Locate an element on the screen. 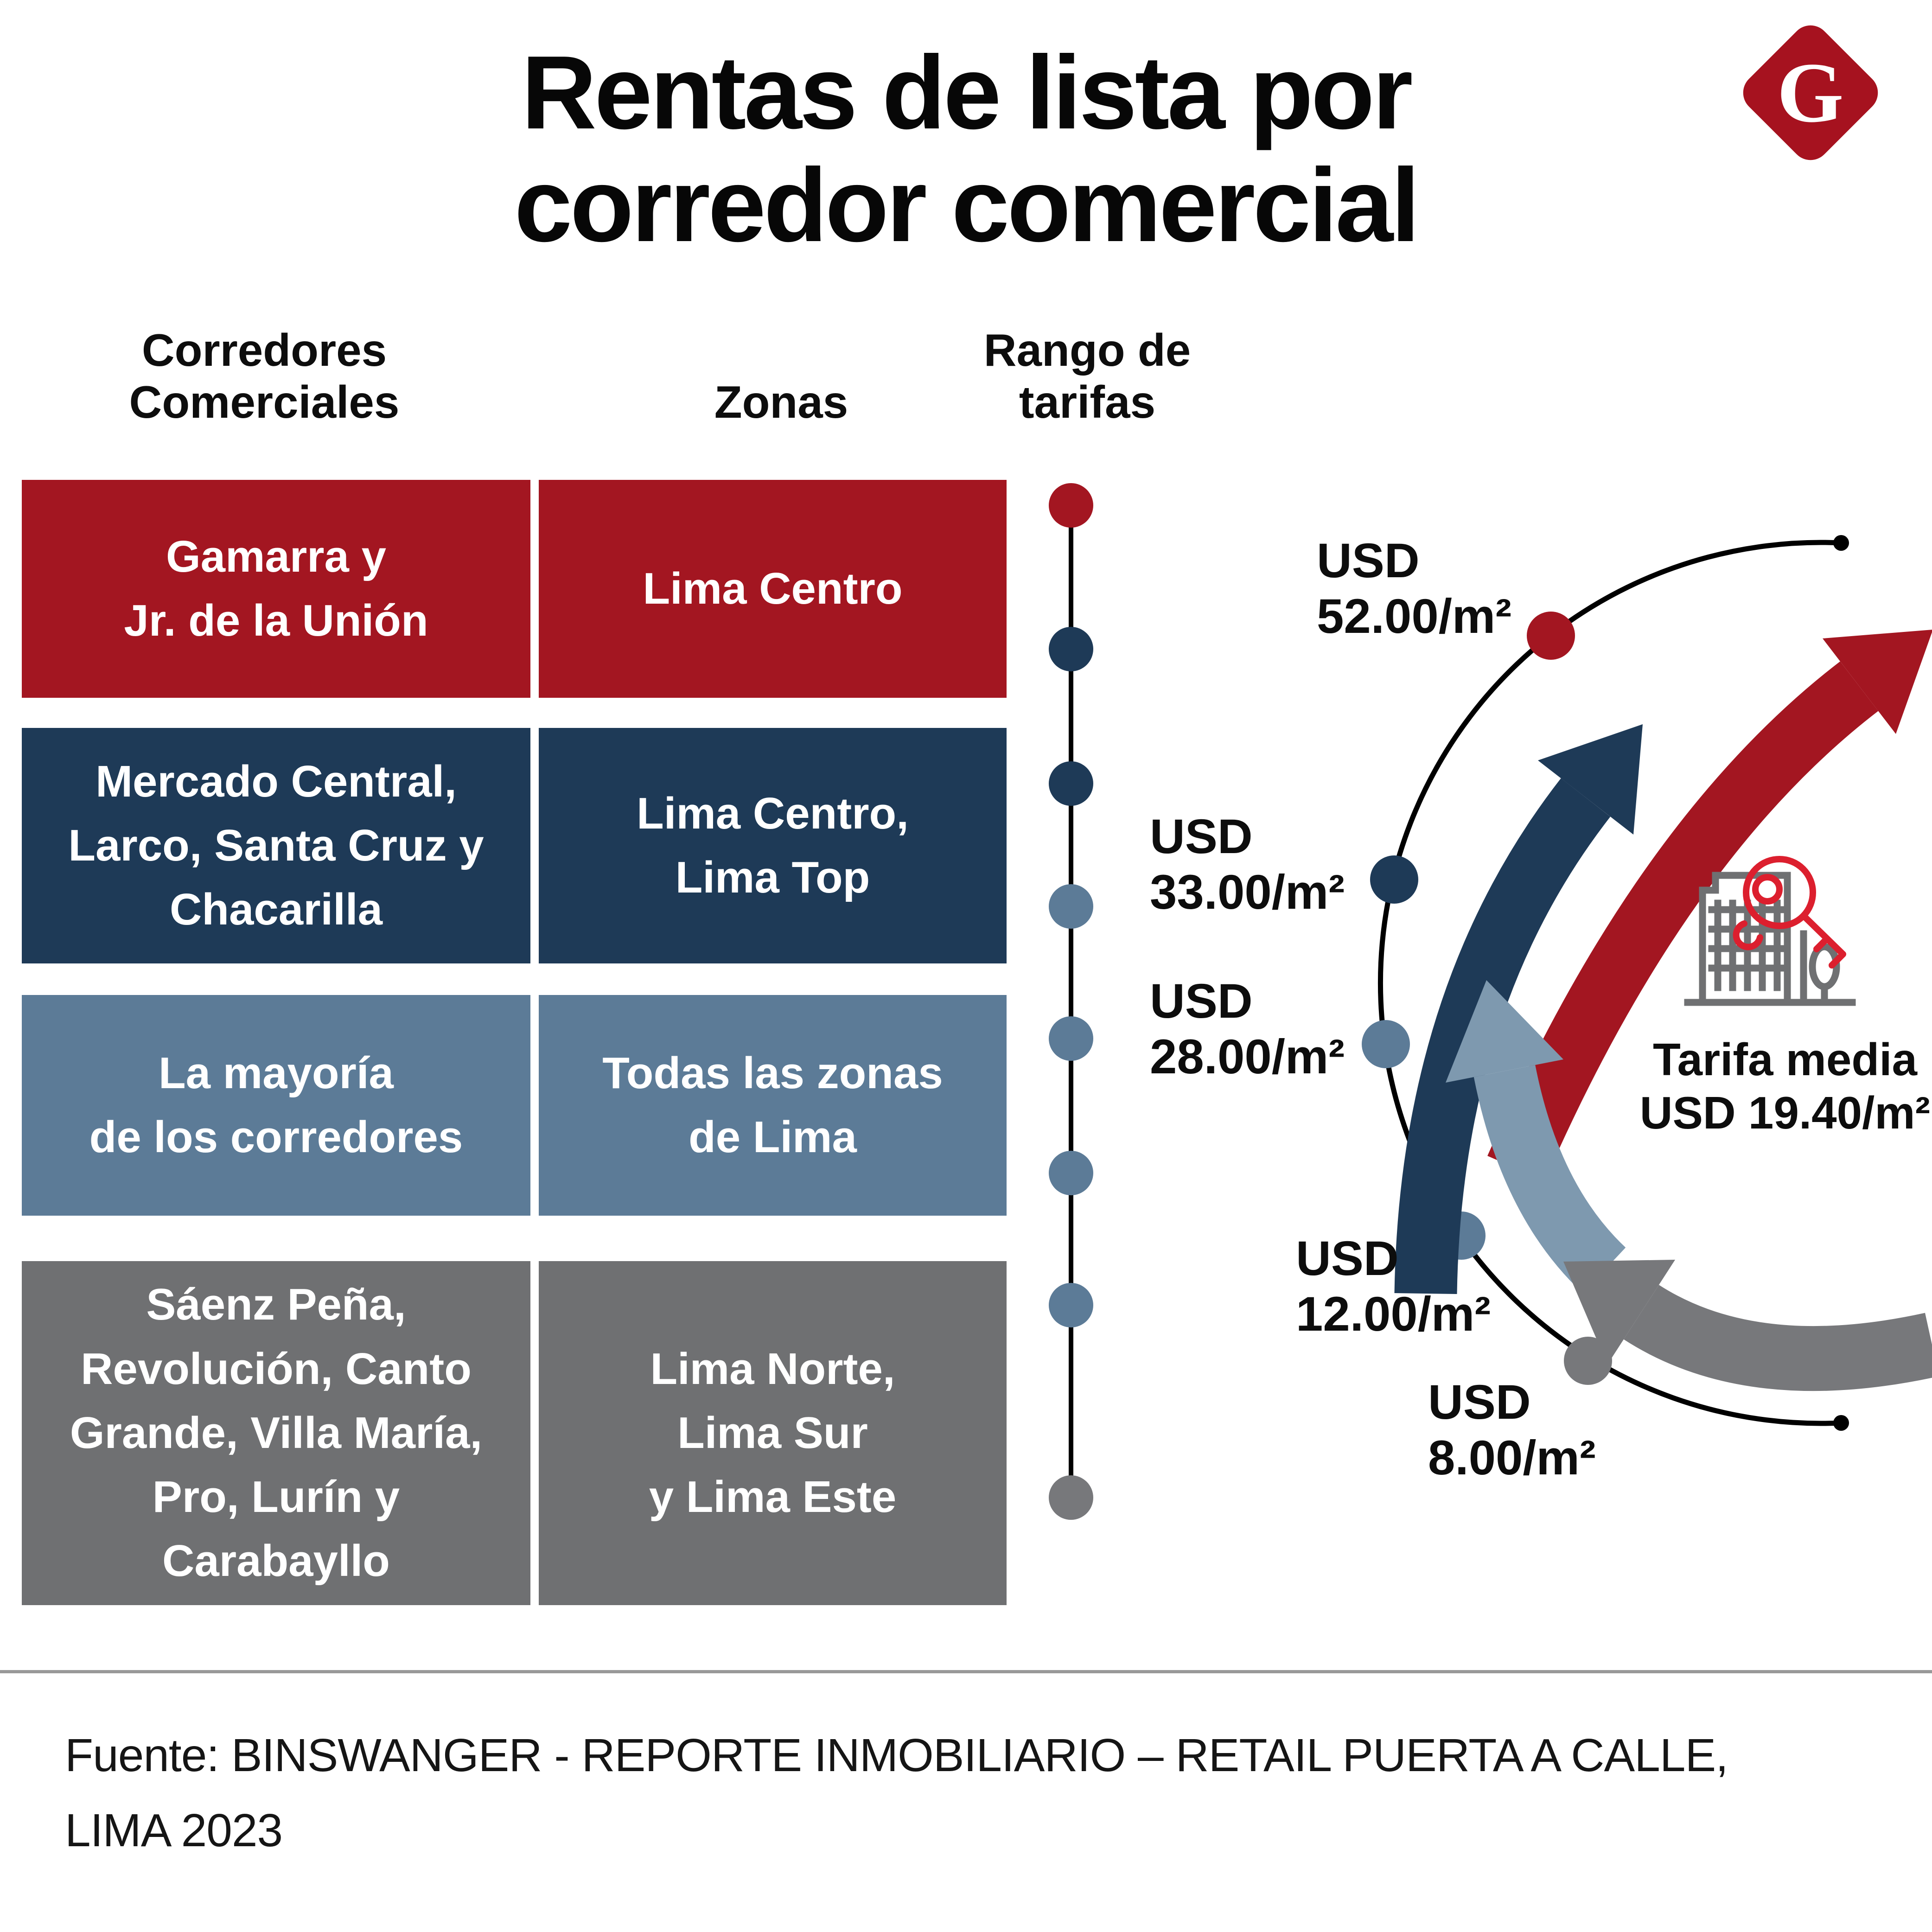 This screenshot has height=1932, width=1932. gray-arrow-band is located at coordinates (1778, 1337).